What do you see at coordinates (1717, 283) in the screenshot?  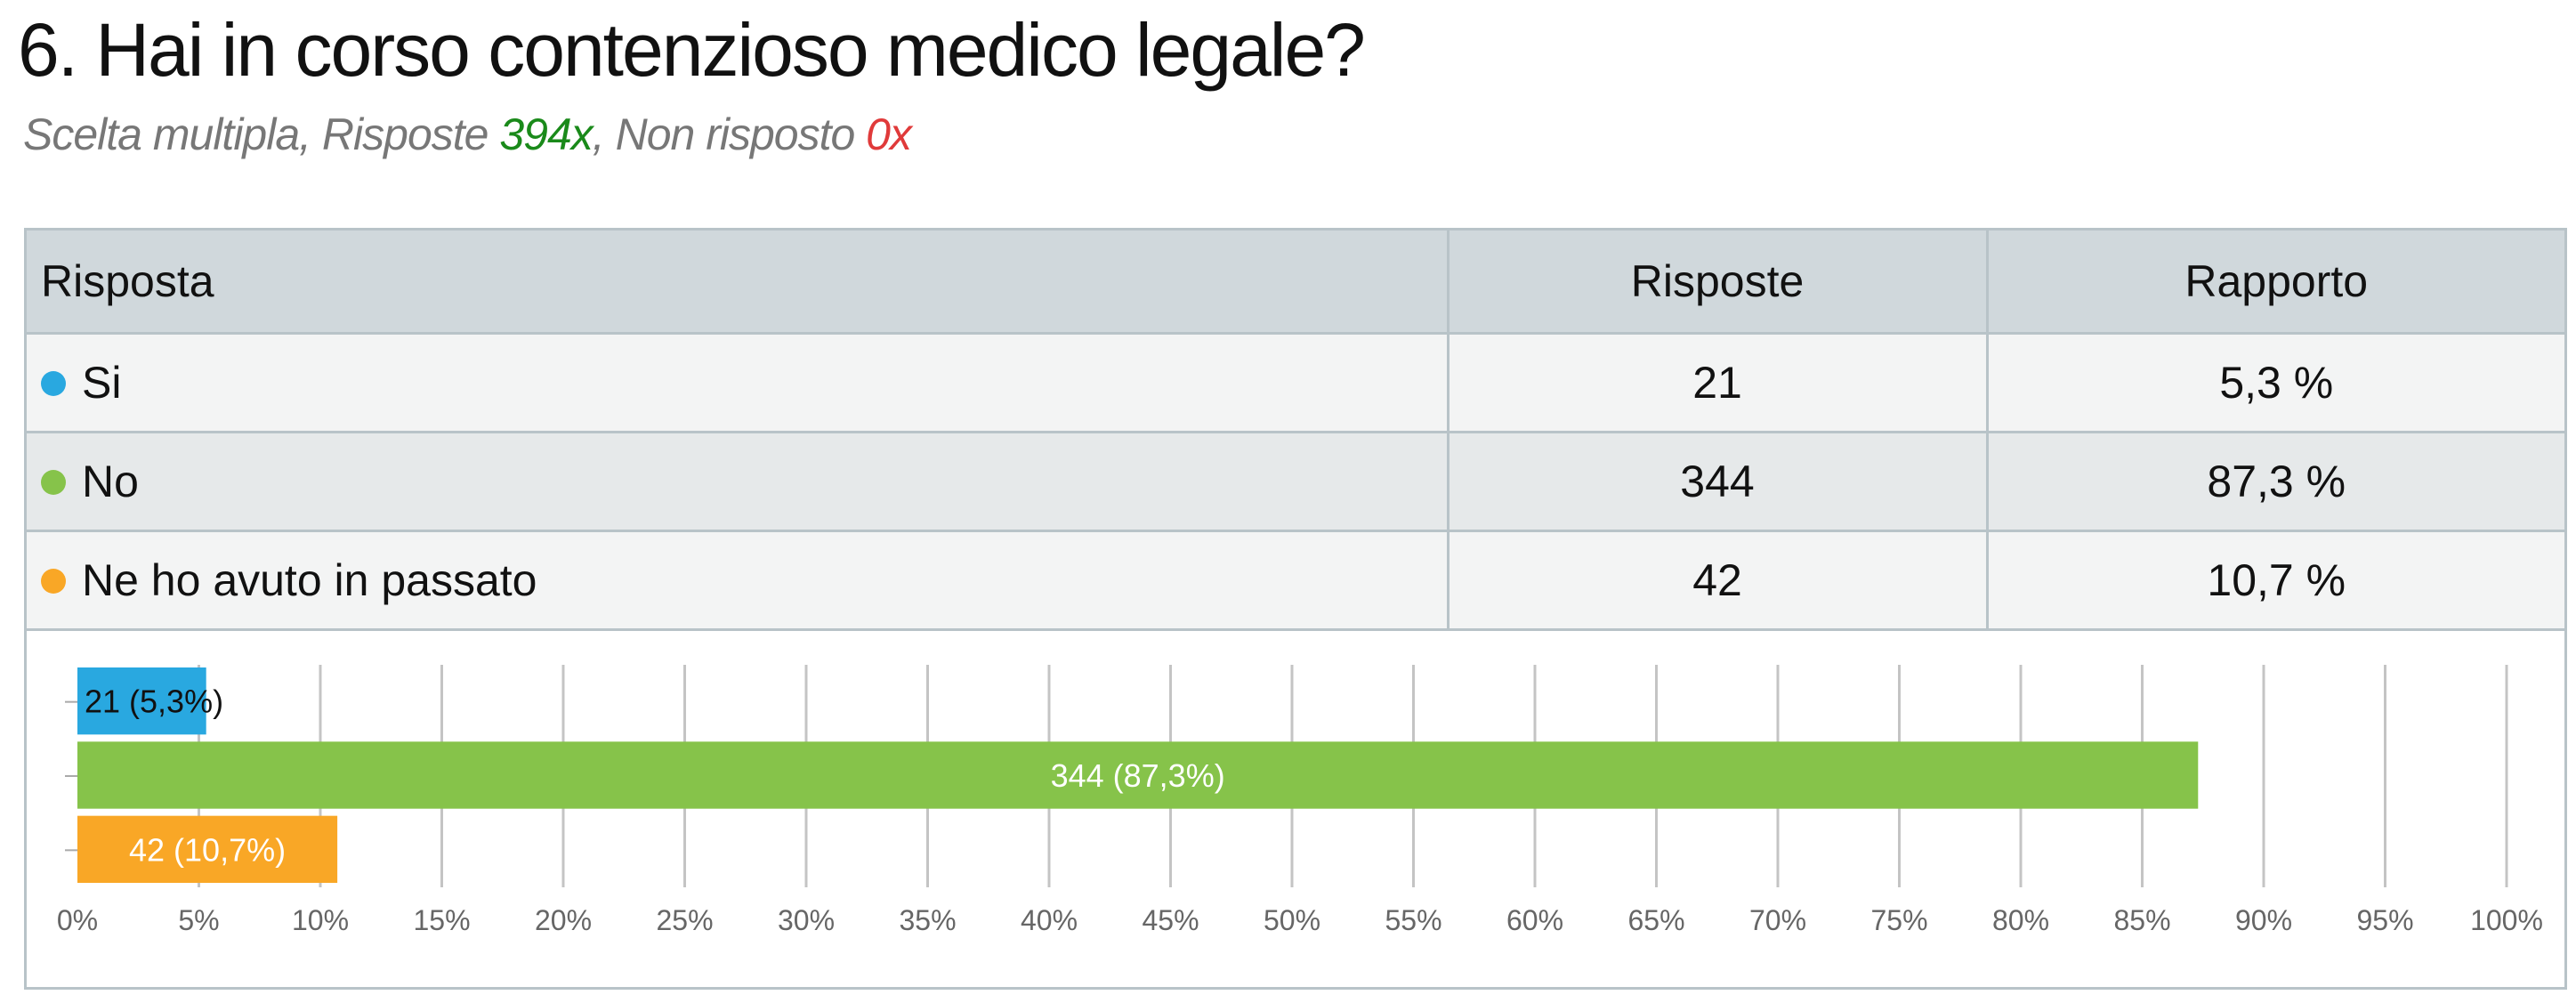 I see `column-header: Risposte` at bounding box center [1717, 283].